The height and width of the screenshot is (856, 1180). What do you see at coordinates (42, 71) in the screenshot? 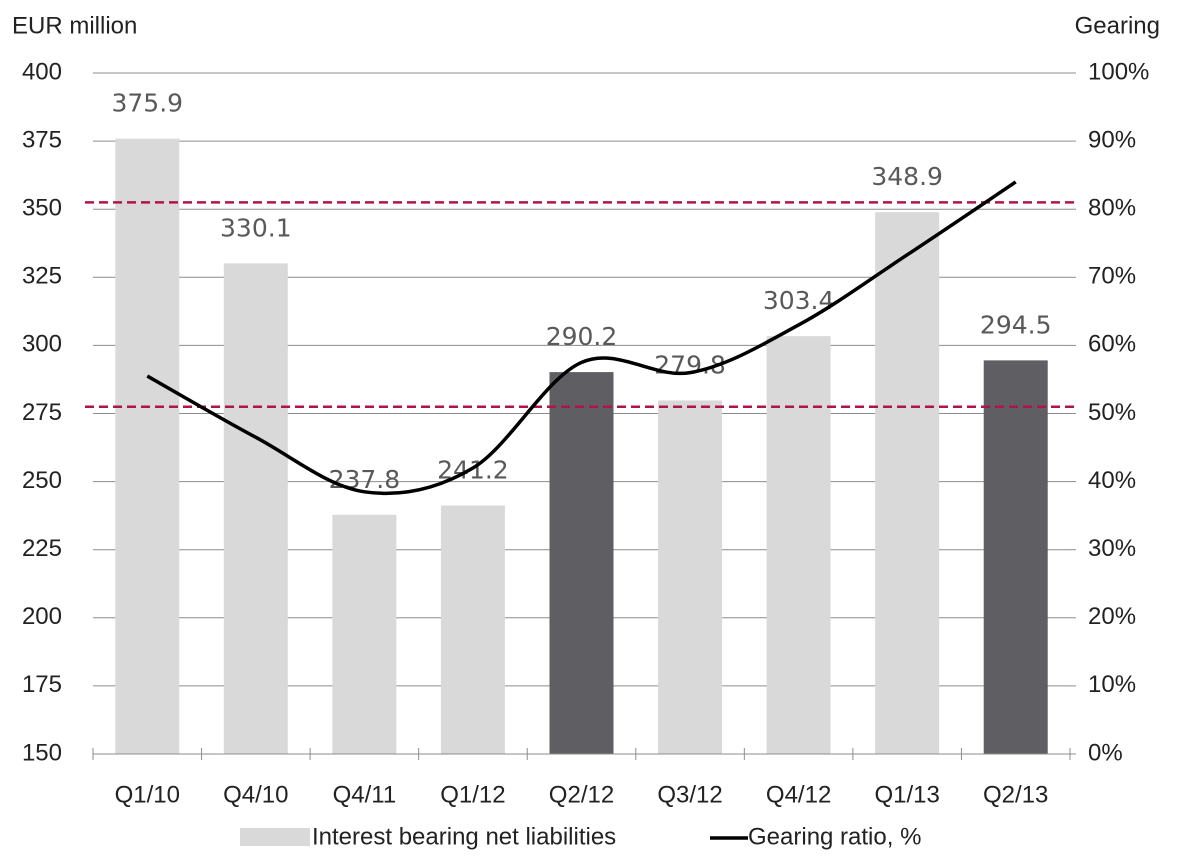
I see `y-tick-label: 400` at bounding box center [42, 71].